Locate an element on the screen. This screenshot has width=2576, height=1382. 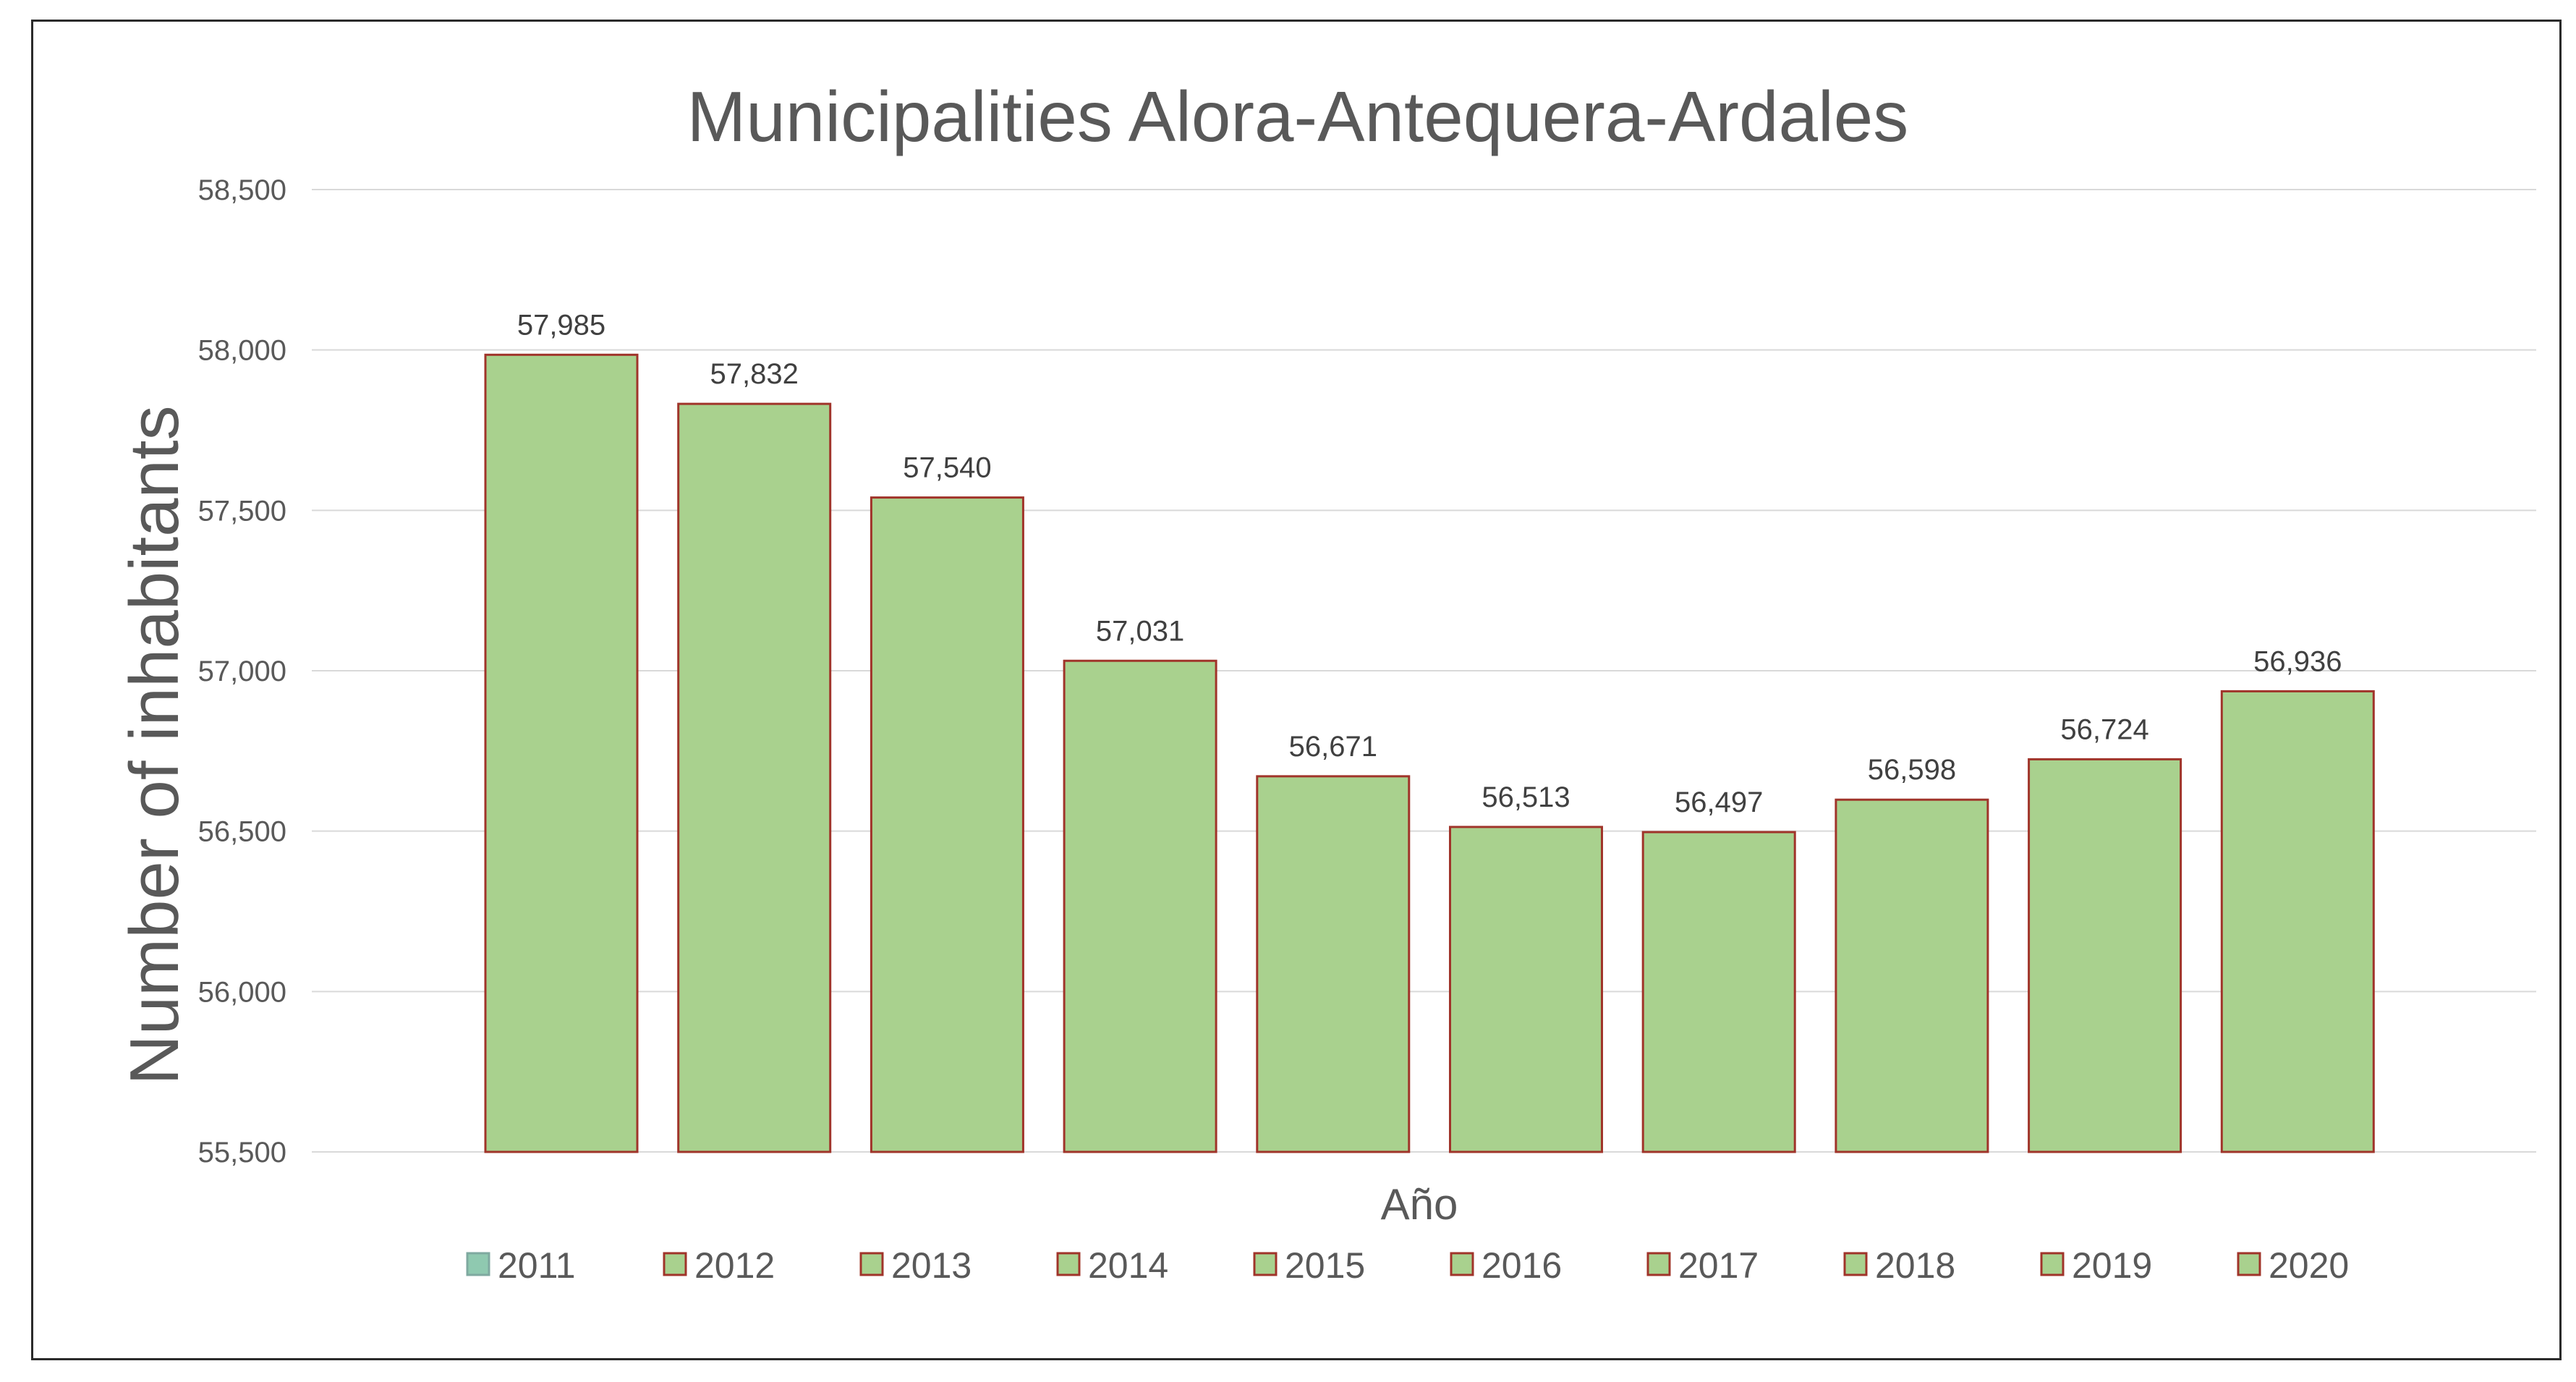
y-tick-label: 58,500 is located at coordinates (242, 190).